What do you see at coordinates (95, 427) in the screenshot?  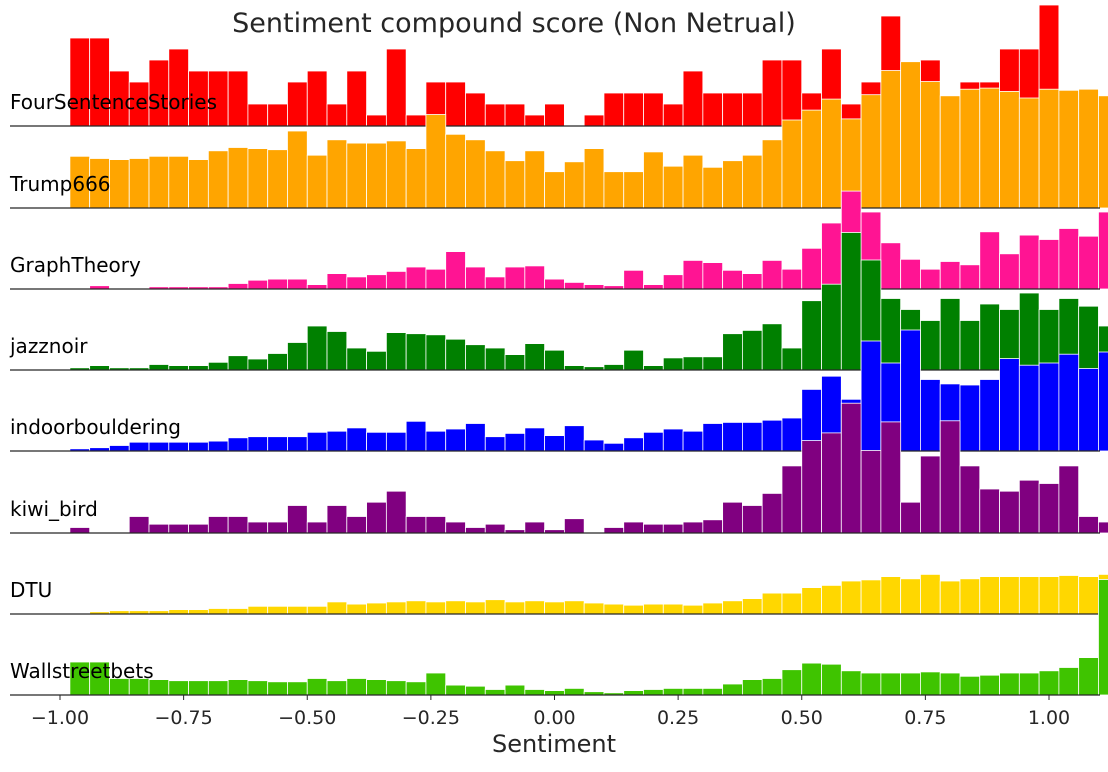 I see `row-label: indoorbouldering` at bounding box center [95, 427].